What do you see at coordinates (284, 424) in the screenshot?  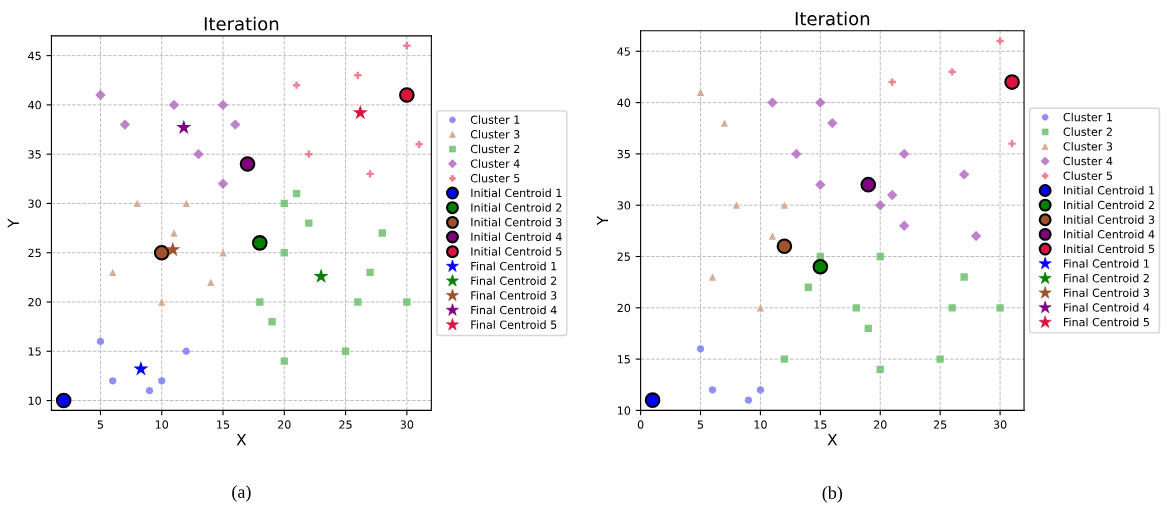 I see `x-tick-label: 20` at bounding box center [284, 424].